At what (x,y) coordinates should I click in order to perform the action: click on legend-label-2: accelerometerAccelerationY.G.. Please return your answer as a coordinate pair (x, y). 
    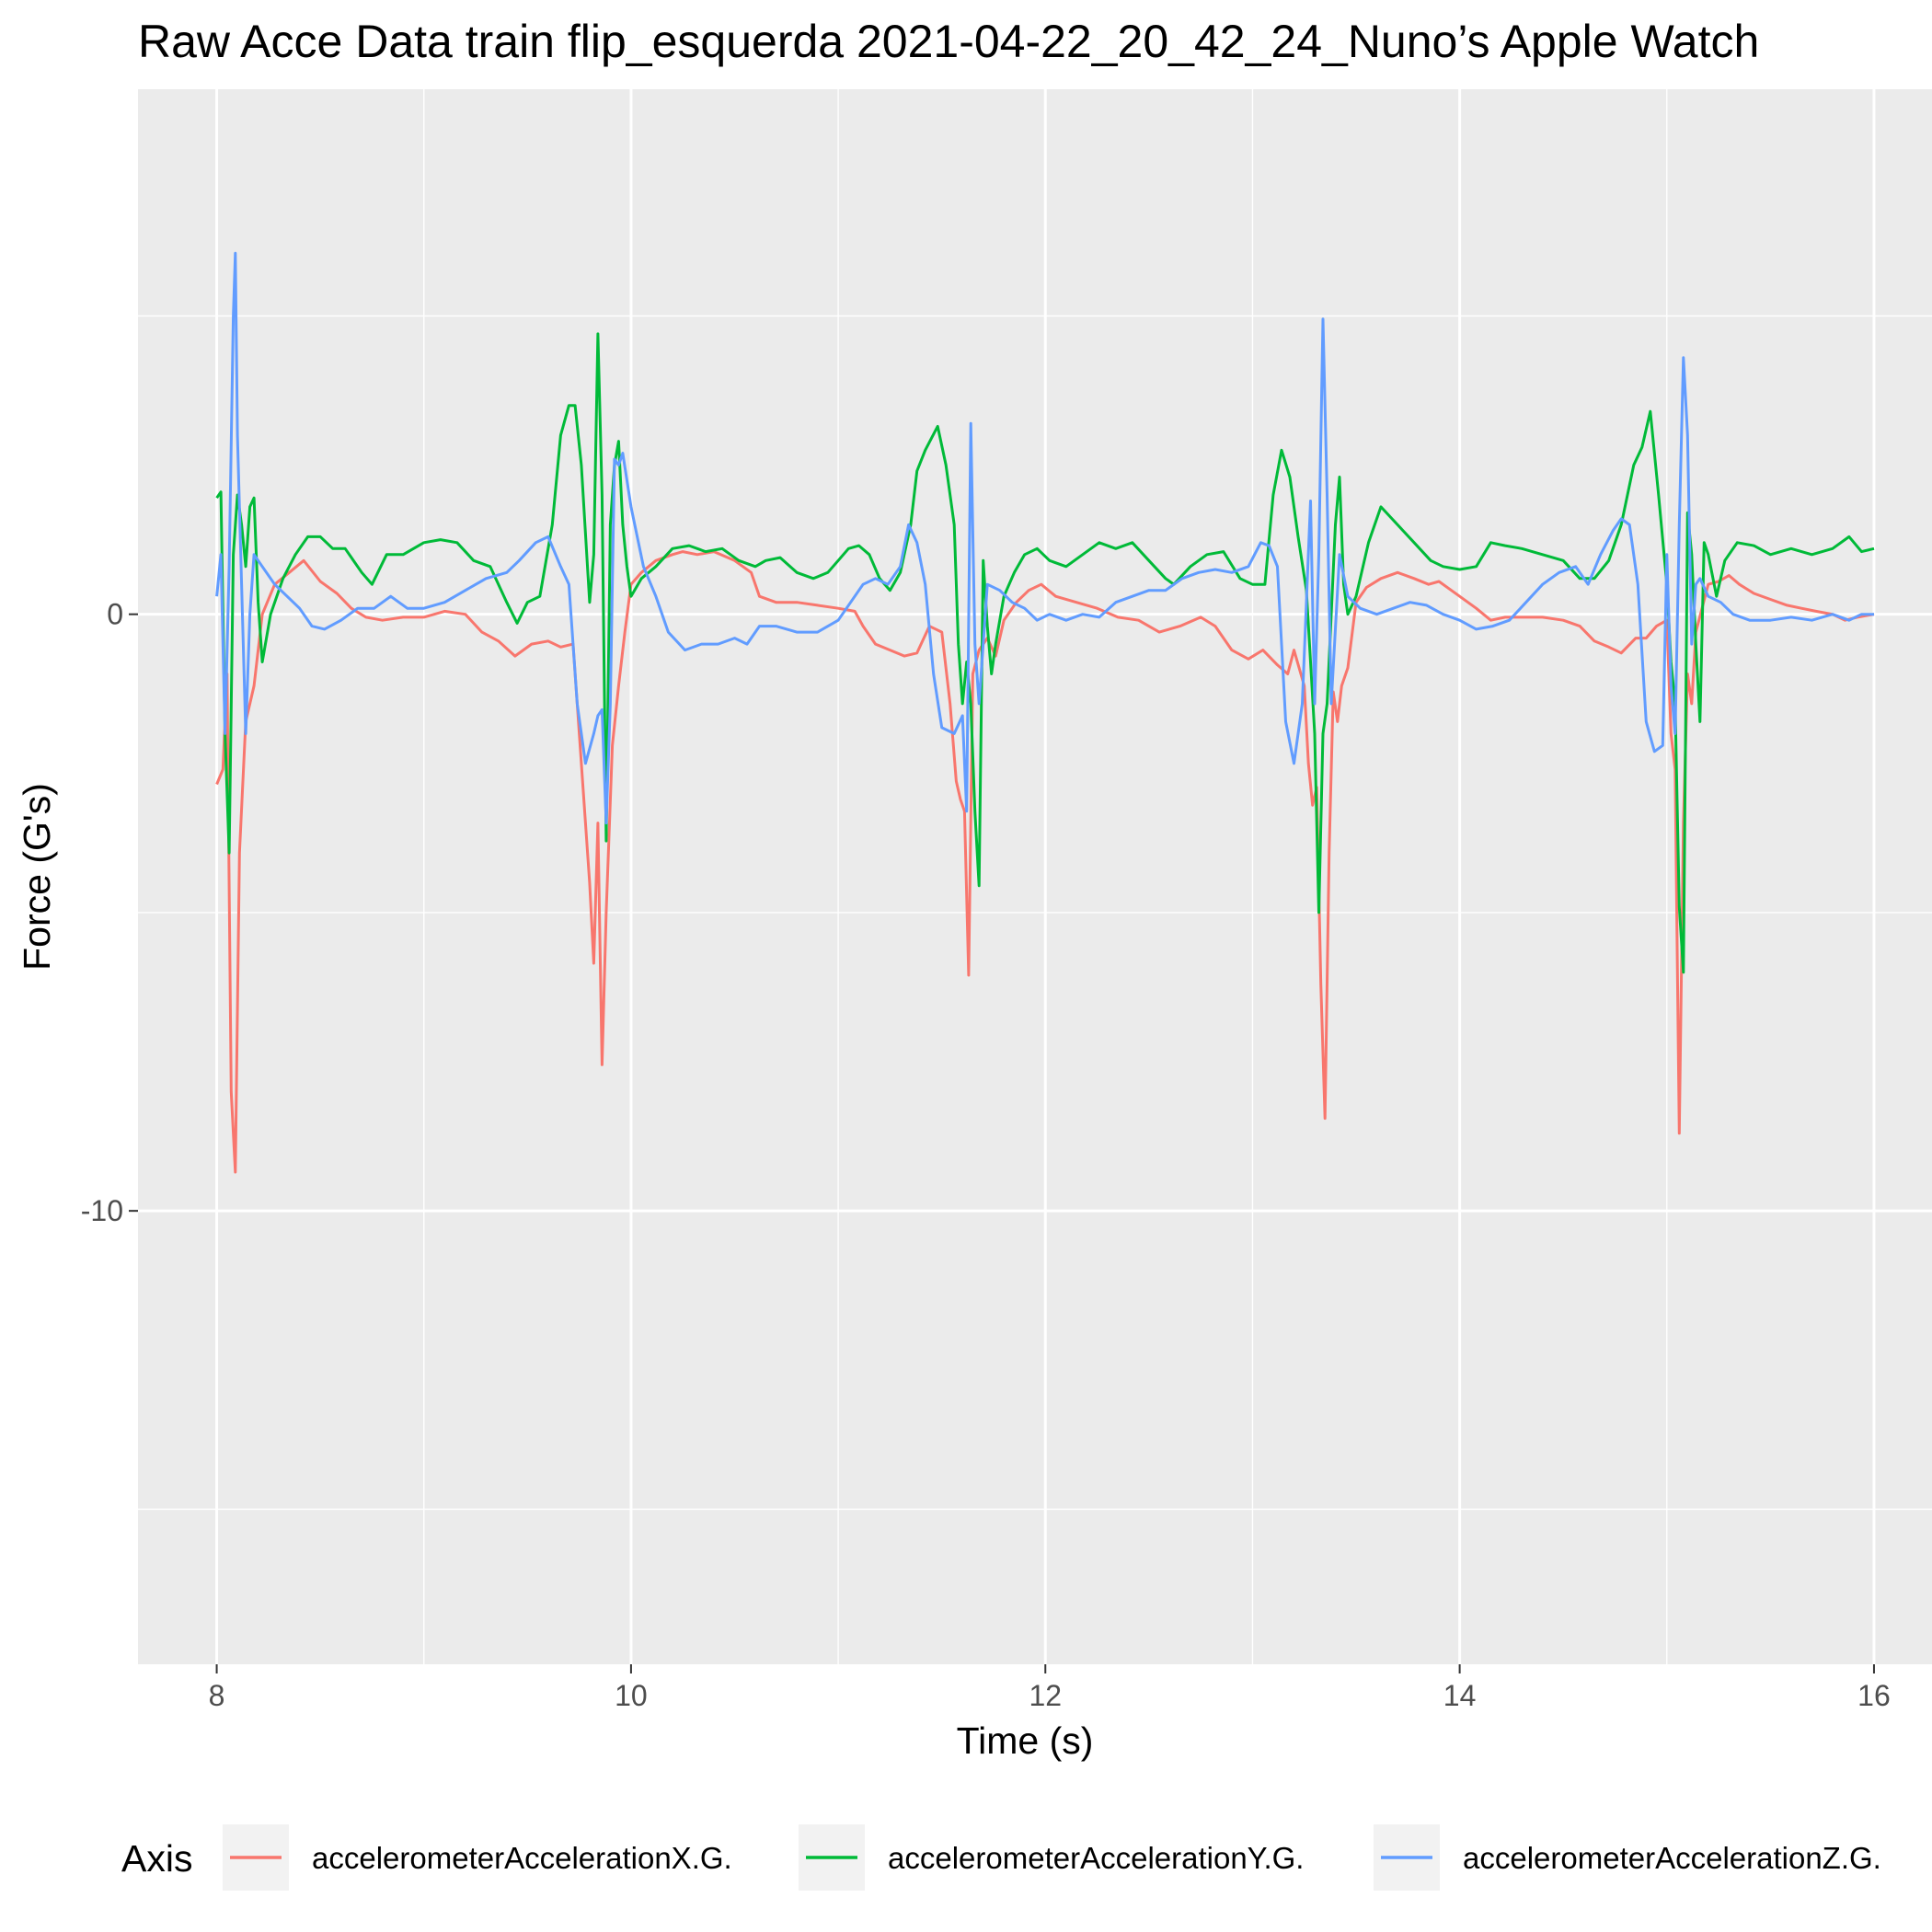
    Looking at the image, I should click on (1096, 1858).